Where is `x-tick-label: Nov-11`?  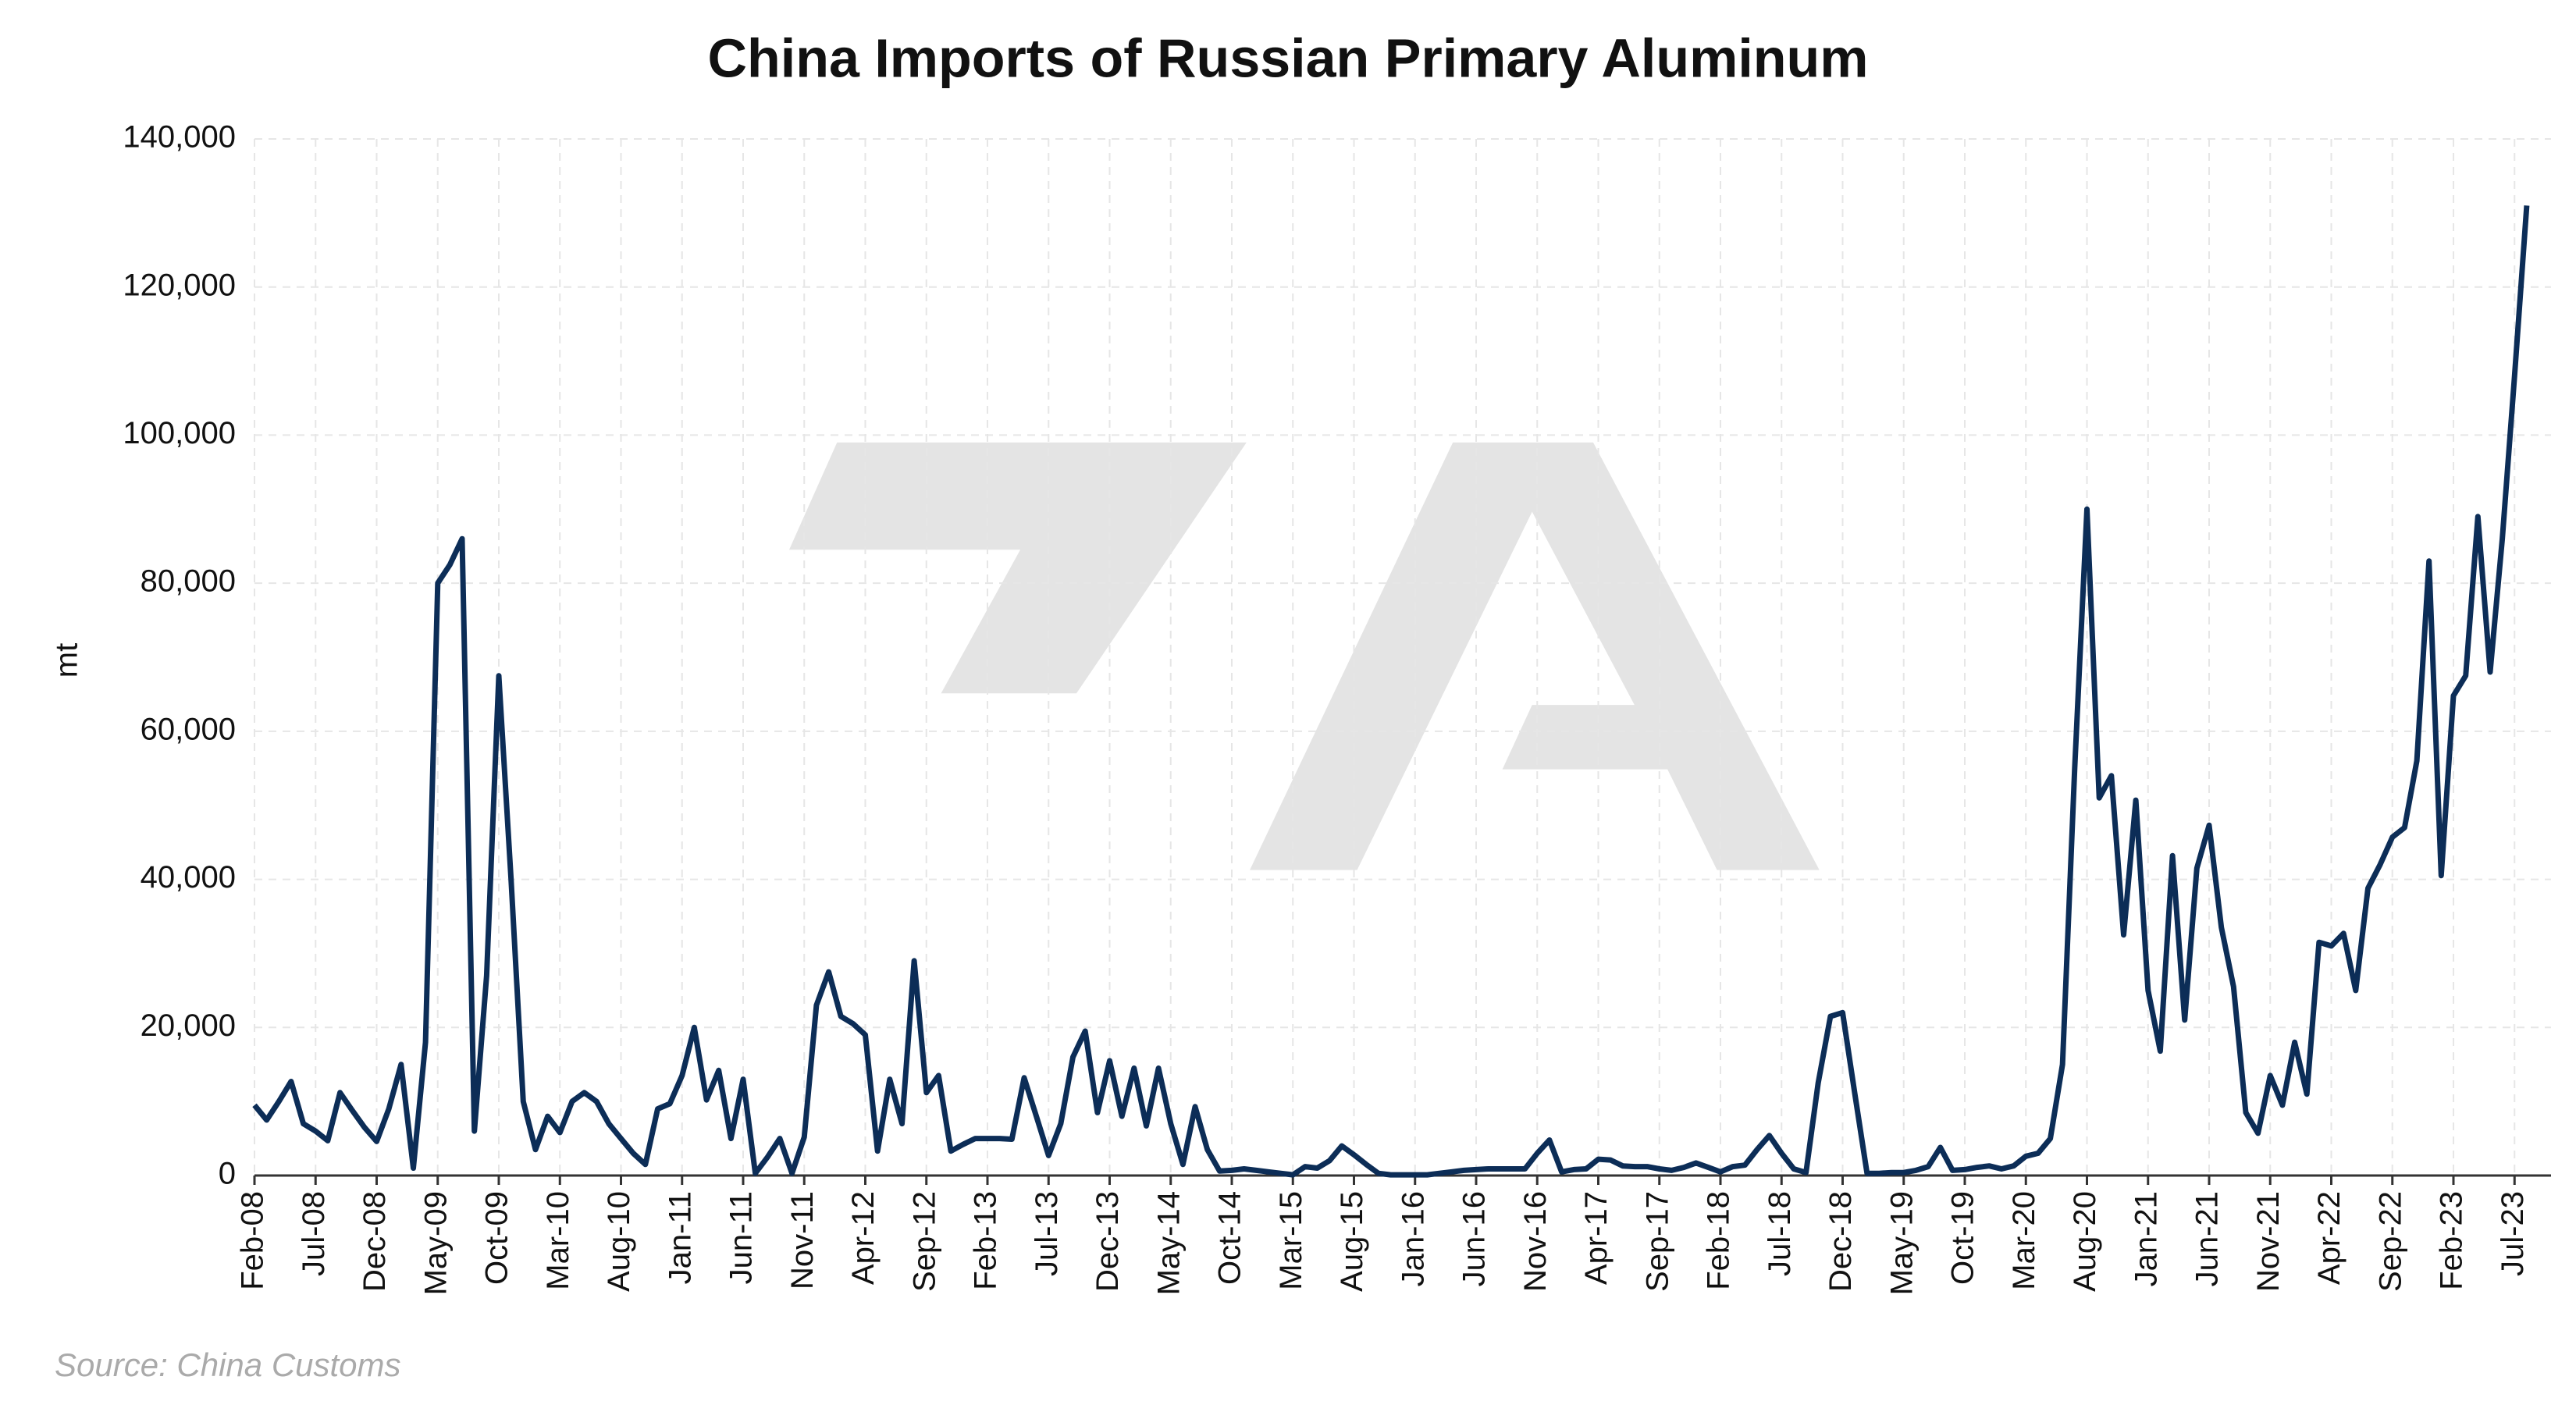 x-tick-label: Nov-11 is located at coordinates (802, 1240).